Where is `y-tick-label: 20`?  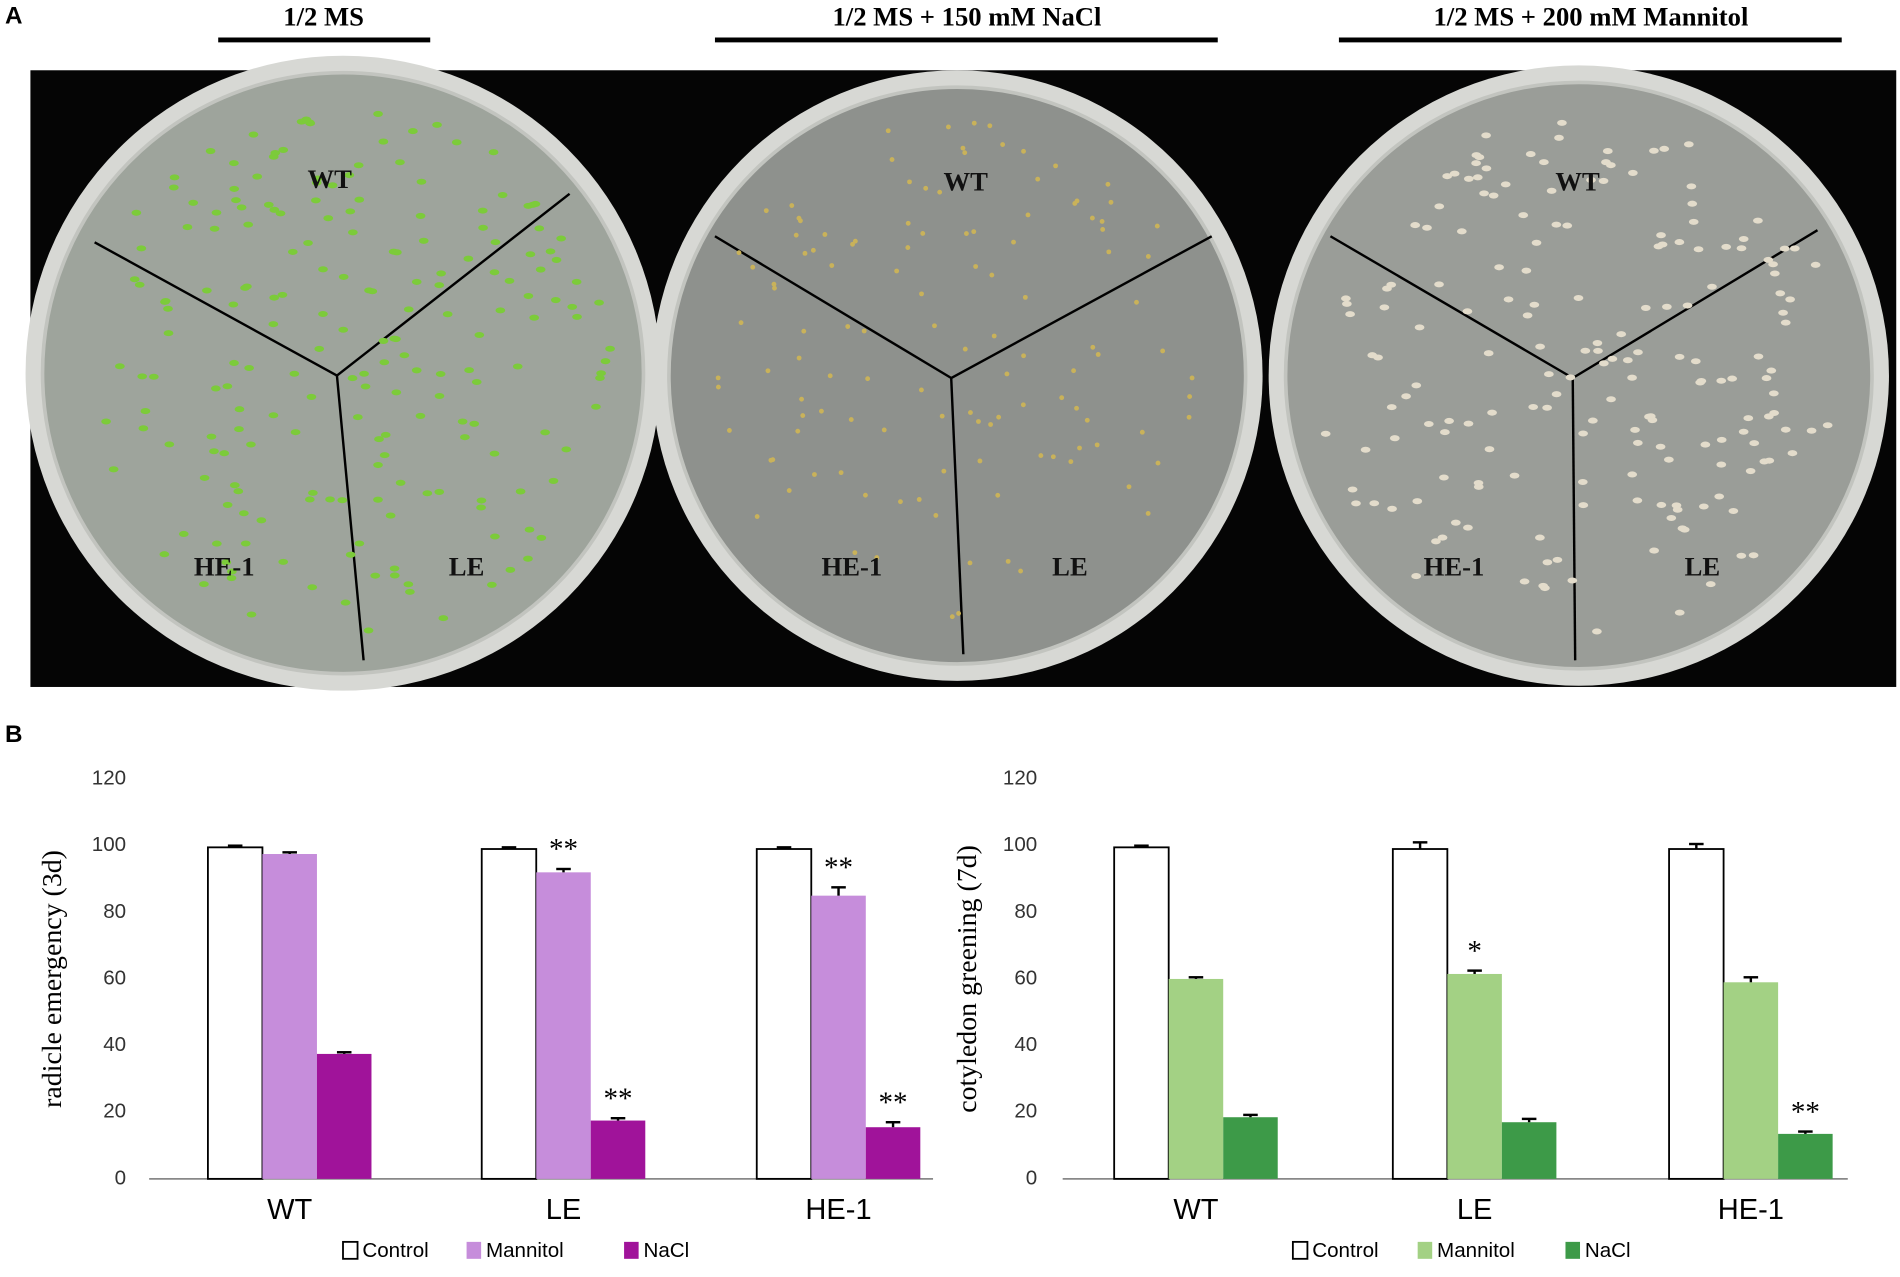 y-tick-label: 20 is located at coordinates (114, 1111).